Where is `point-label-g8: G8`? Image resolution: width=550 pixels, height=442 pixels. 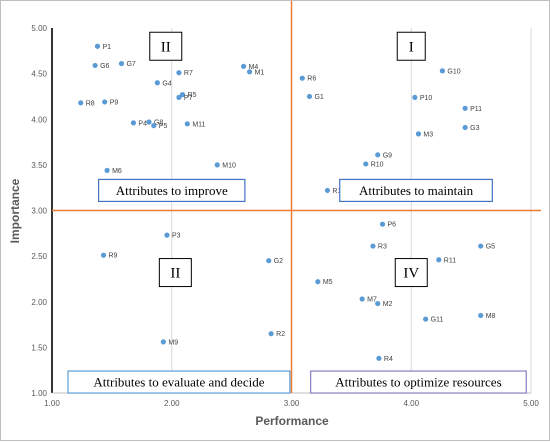 point-label-g8: G8 is located at coordinates (158, 122).